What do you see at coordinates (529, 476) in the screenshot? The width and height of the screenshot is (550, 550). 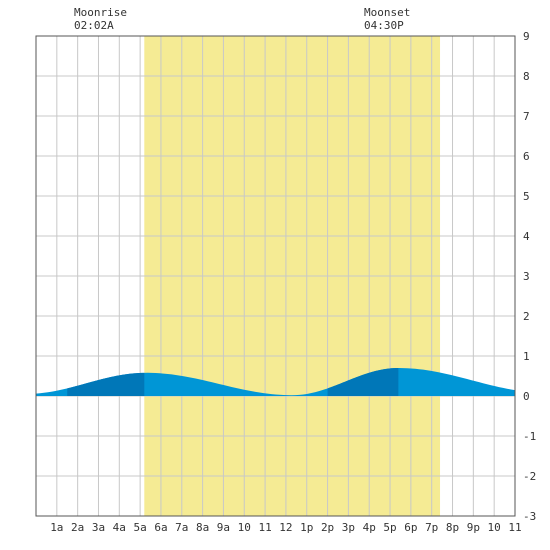 I see `y-tick-label: -2` at bounding box center [529, 476].